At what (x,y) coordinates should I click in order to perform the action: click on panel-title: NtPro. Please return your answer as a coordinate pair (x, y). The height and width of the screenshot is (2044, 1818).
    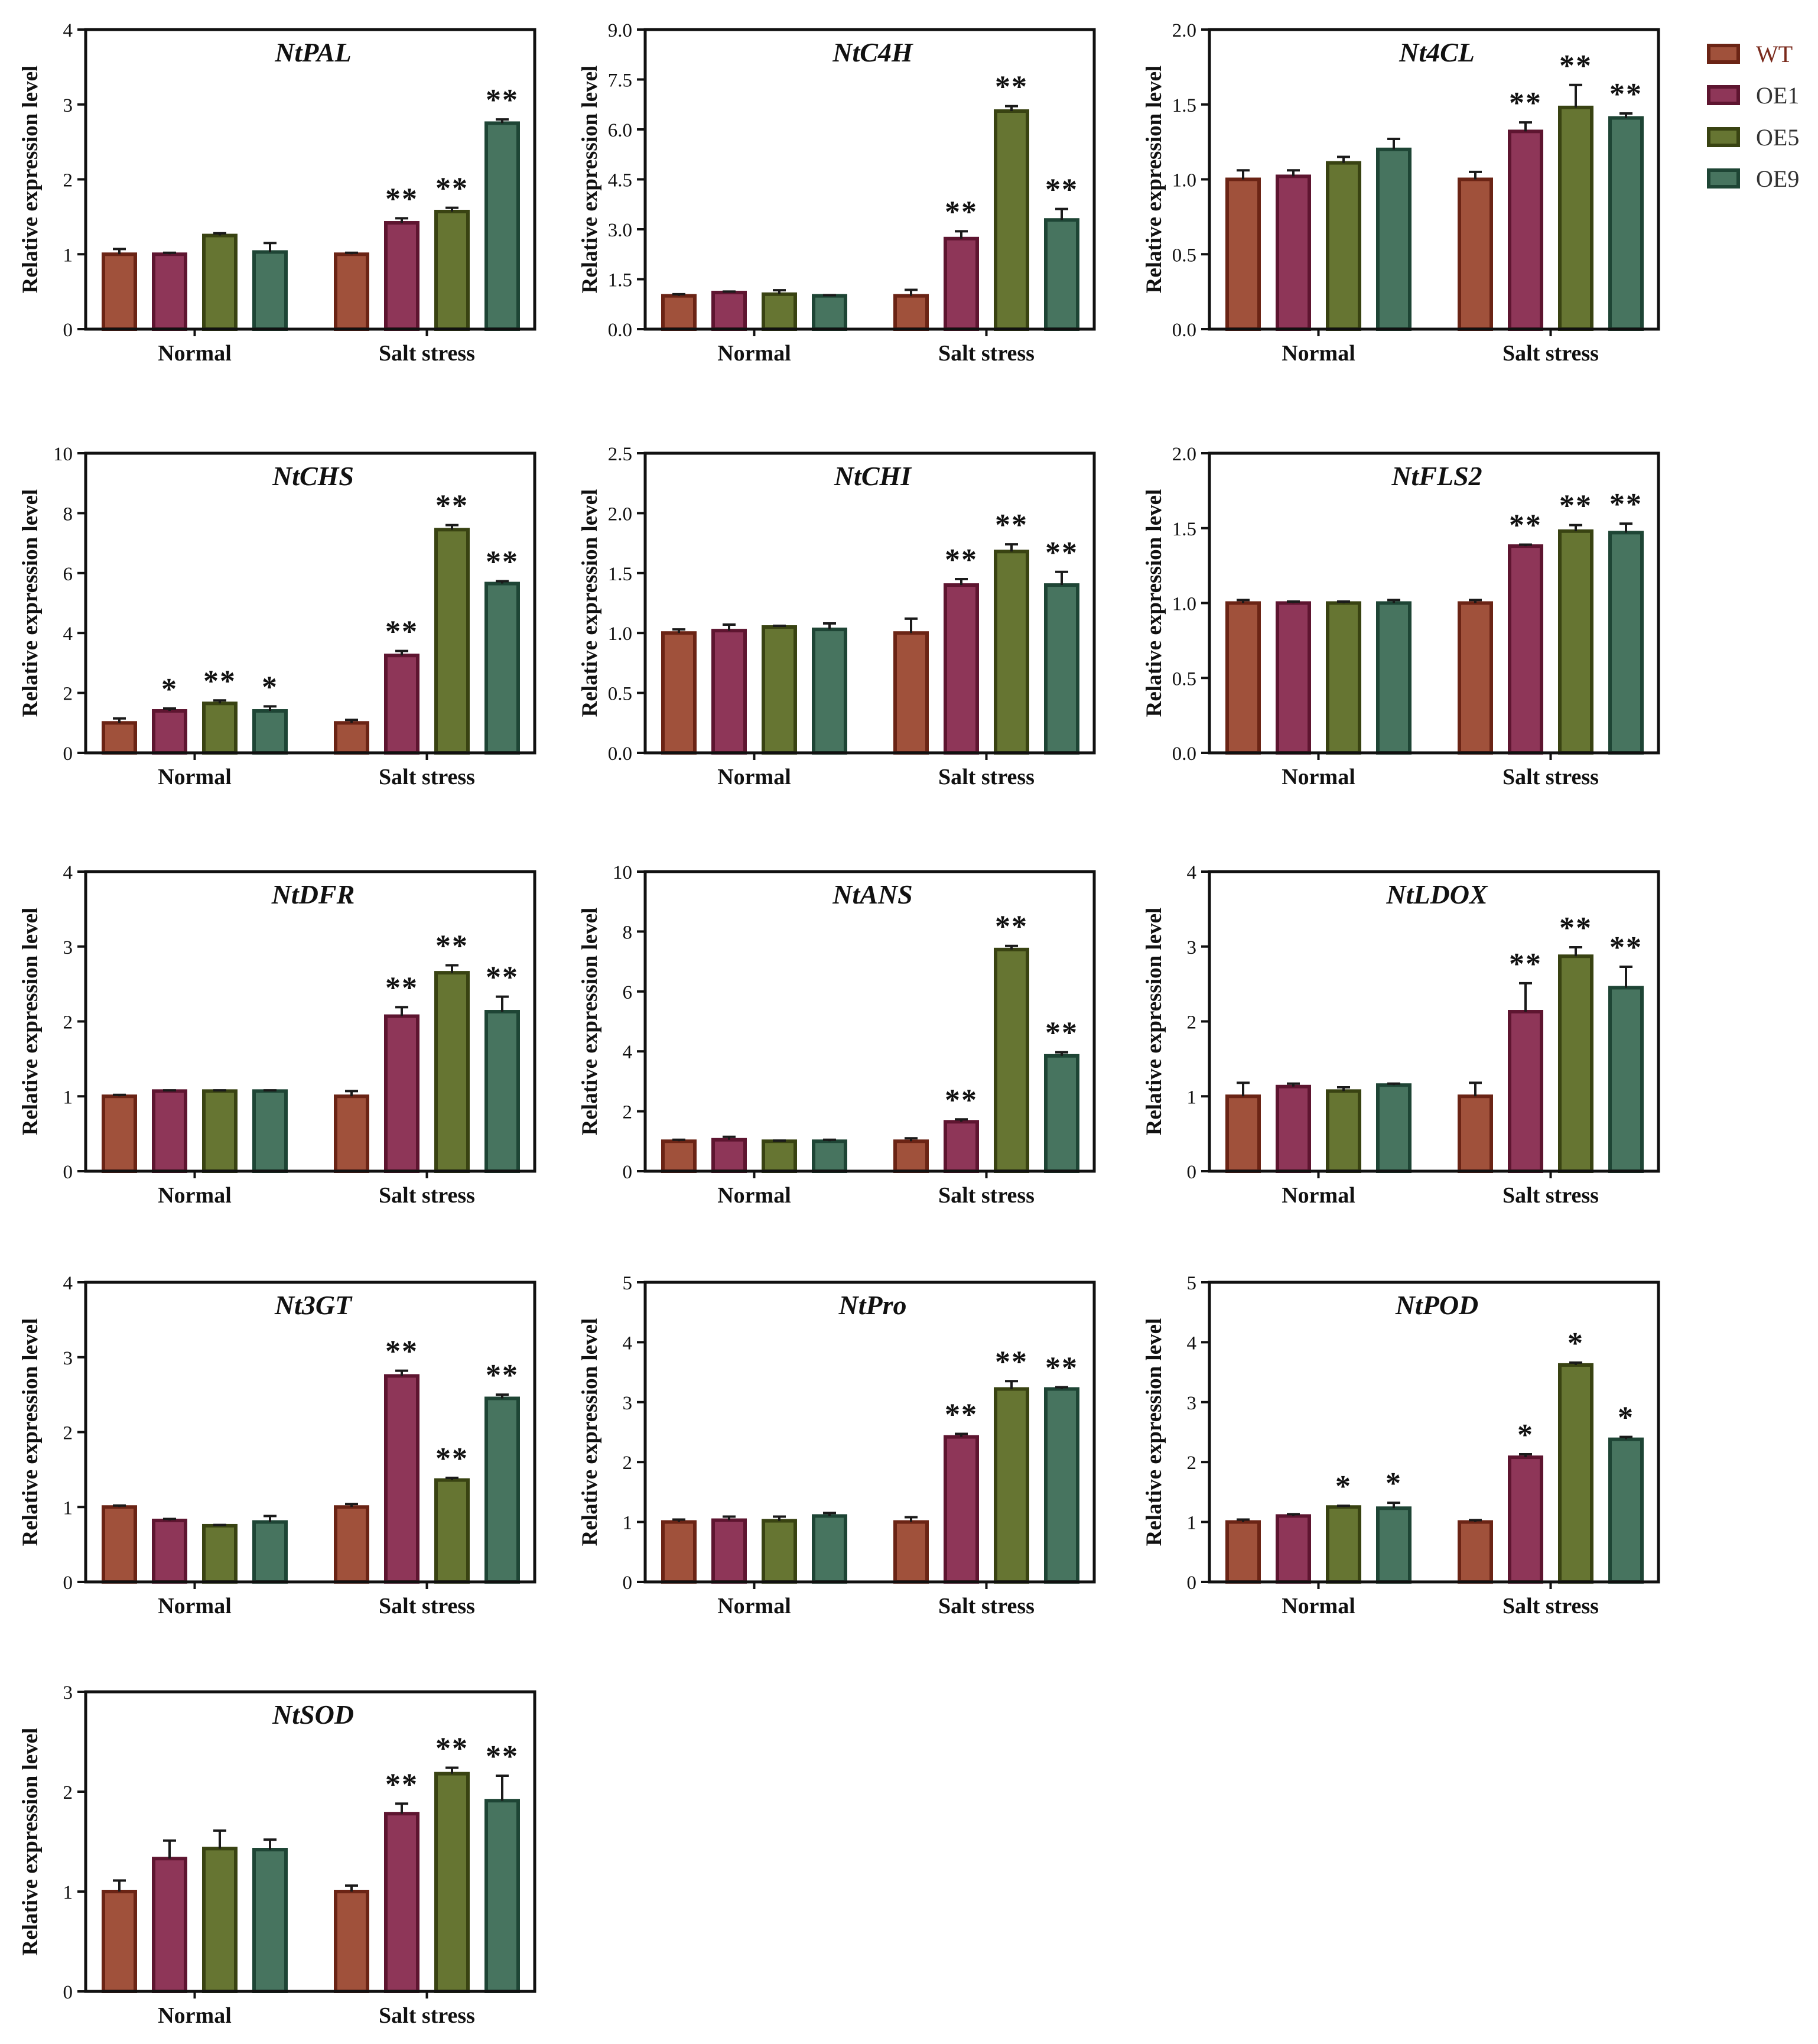
    Looking at the image, I should click on (872, 1305).